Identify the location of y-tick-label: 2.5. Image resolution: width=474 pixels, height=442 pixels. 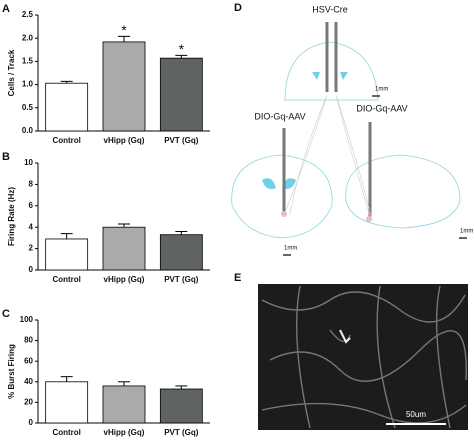
(28, 14).